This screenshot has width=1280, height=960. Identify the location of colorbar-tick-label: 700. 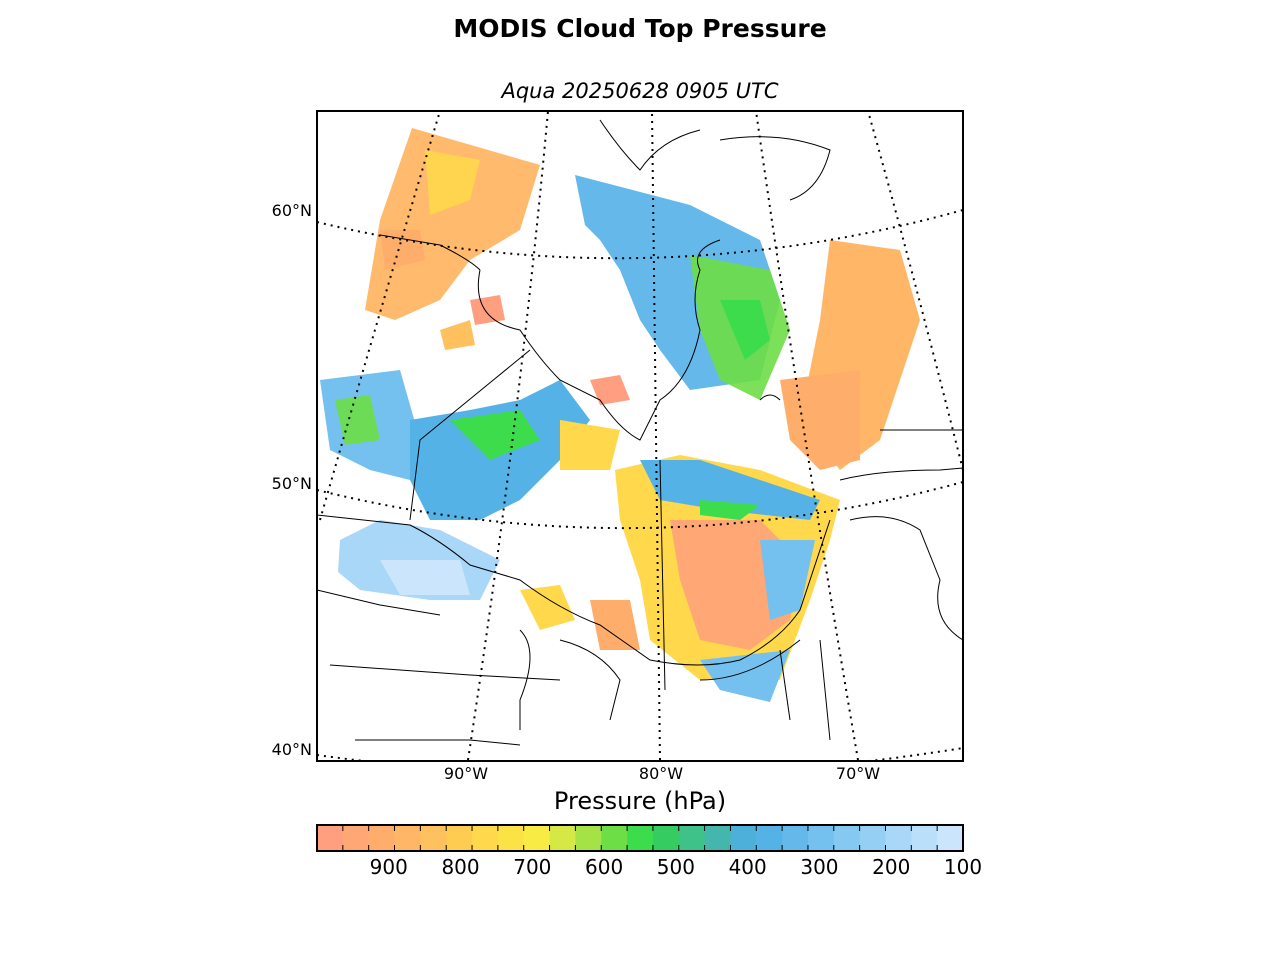
(532, 867).